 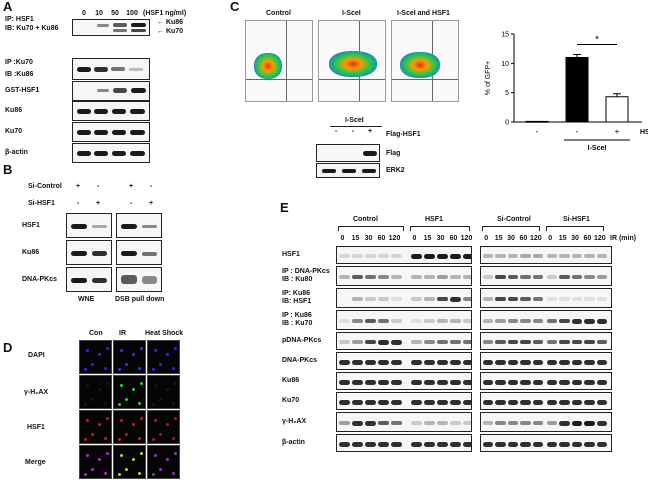 I want to click on d-col-con: Con, so click(x=96, y=333).